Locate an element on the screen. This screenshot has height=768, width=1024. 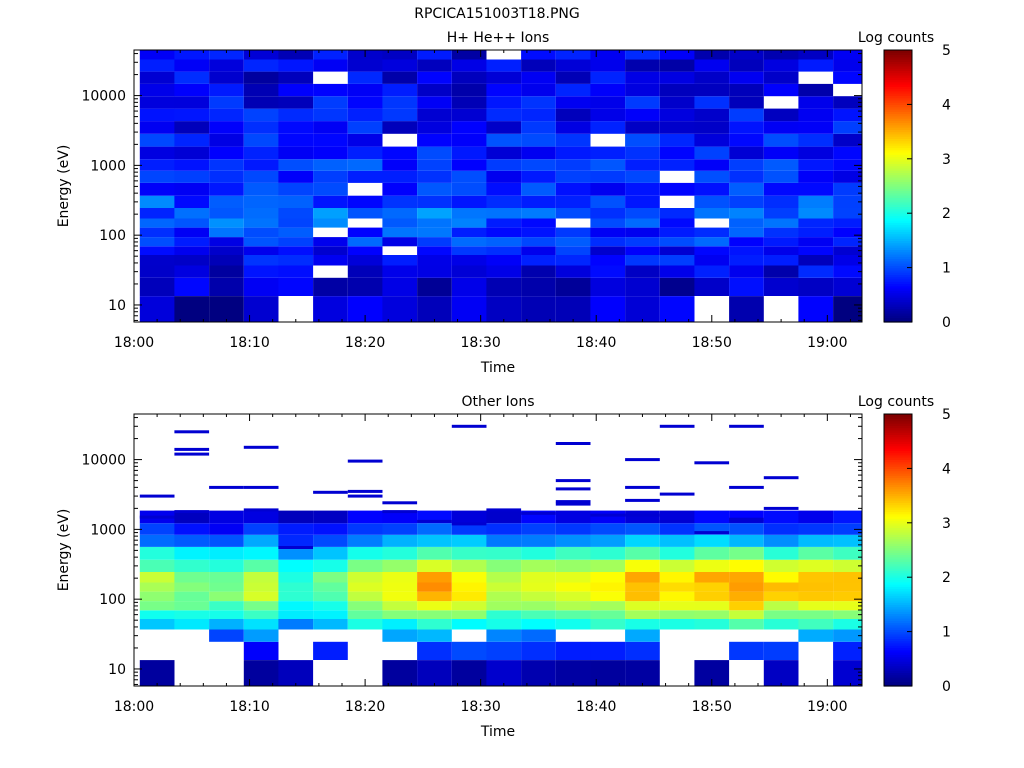
x-tick-label: 18:30 is located at coordinates (480, 707).